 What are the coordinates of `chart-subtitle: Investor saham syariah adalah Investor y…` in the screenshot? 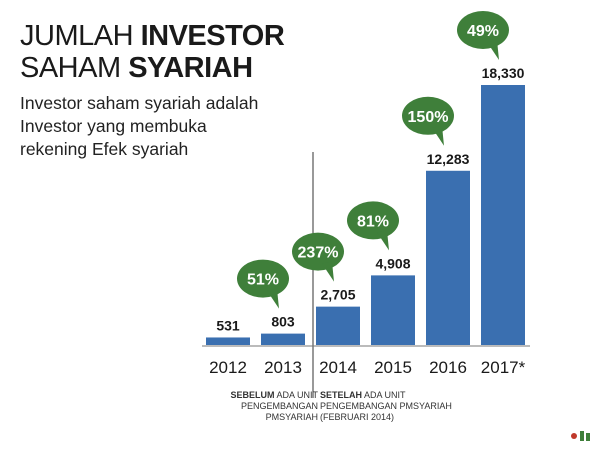 It's located at (139, 126).